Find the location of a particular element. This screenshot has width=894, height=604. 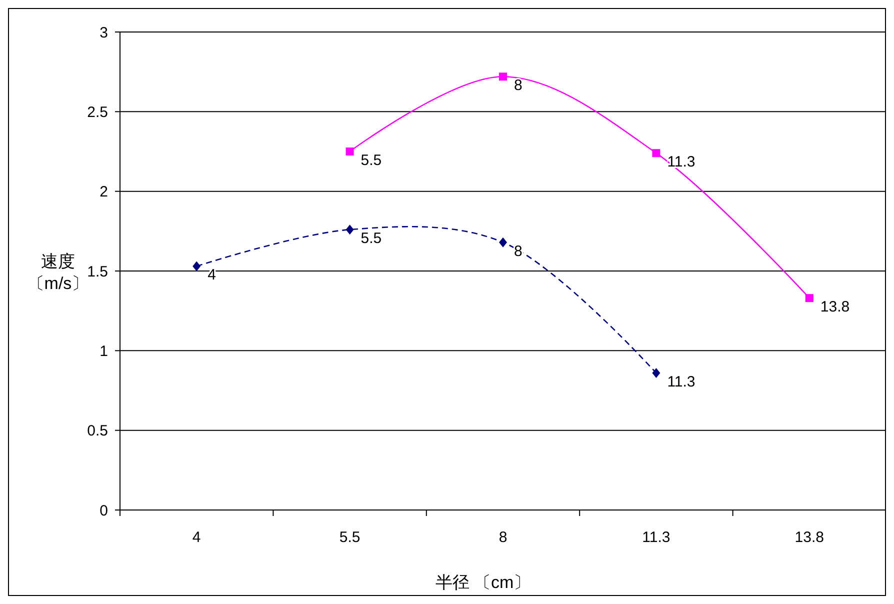

x-tick-label: 4 is located at coordinates (196, 537).